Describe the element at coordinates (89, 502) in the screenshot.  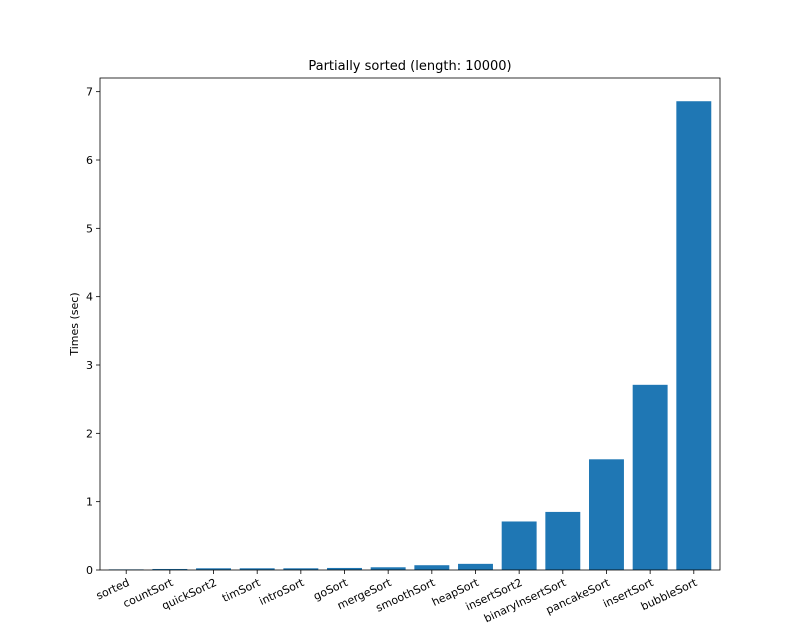
I see `y-tick-label: 1` at that location.